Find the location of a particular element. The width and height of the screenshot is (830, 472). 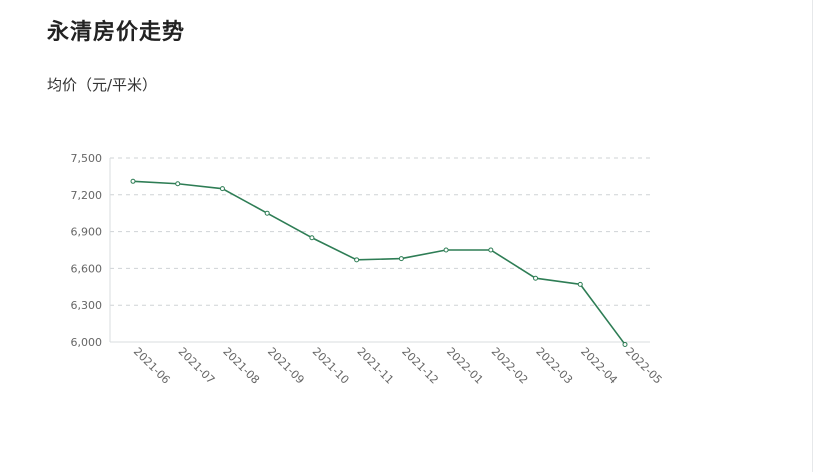

x-tick-label: 2021-11 is located at coordinates (376, 366).